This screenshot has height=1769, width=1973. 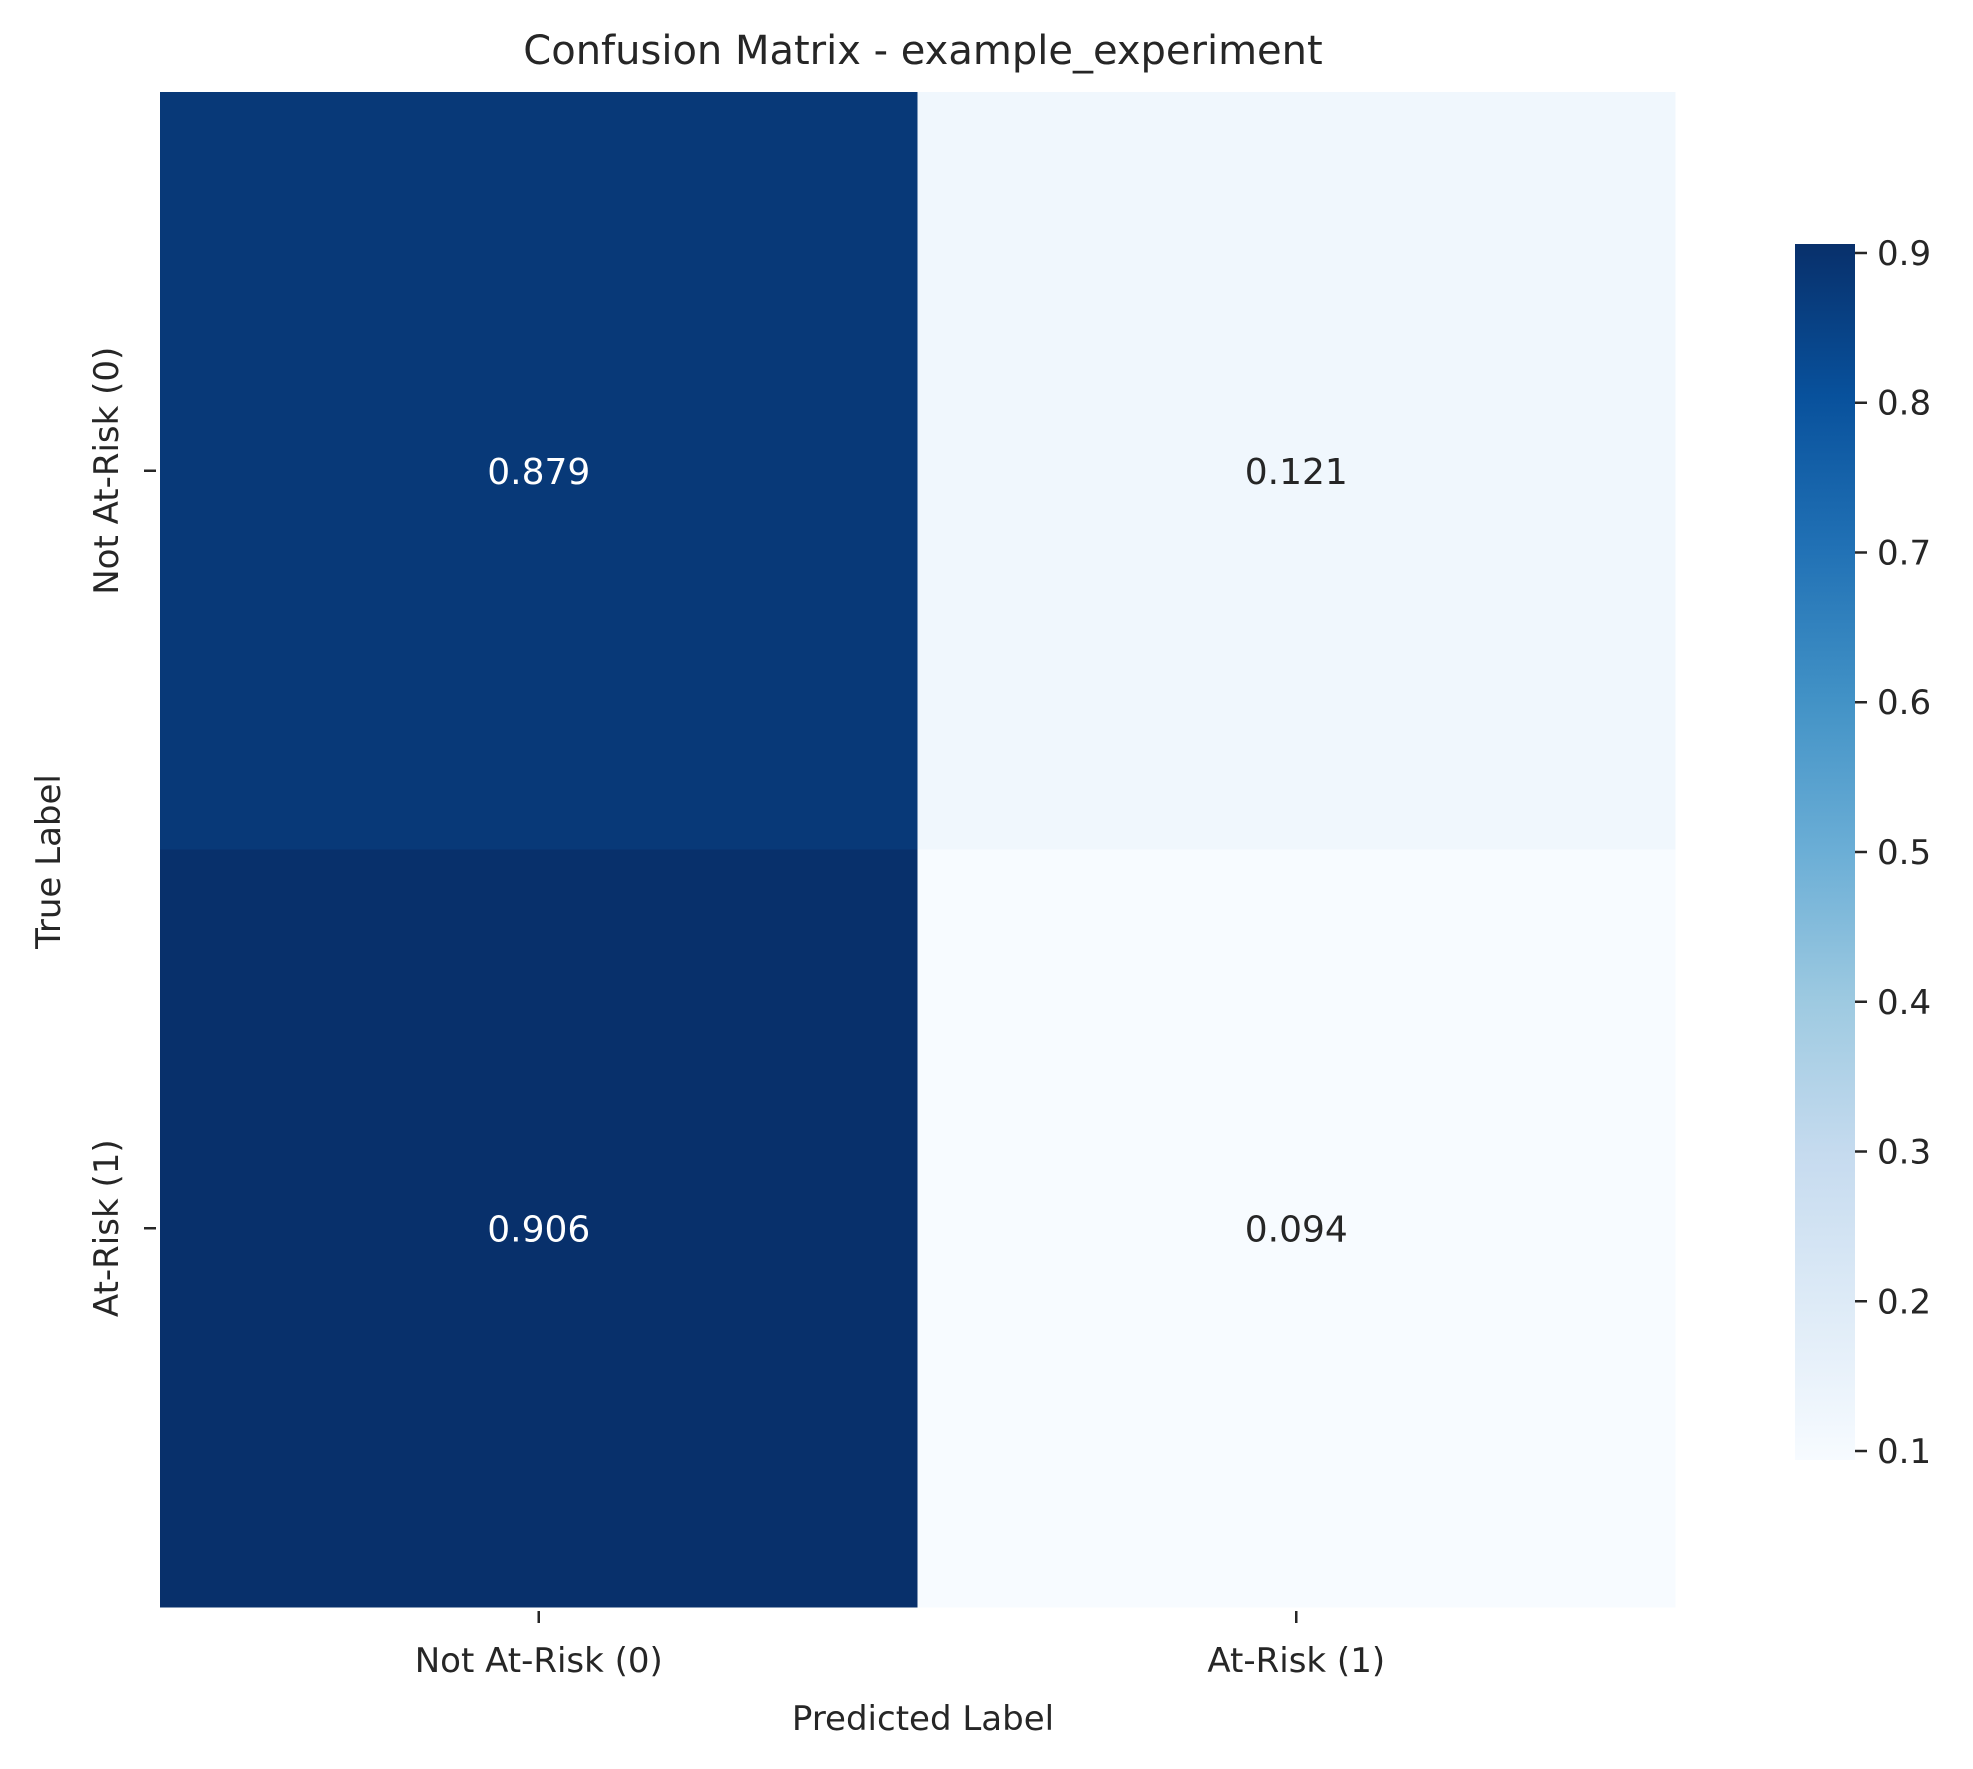 What do you see at coordinates (1904, 1452) in the screenshot?
I see `colorbar-tick-label-0: 0.1` at bounding box center [1904, 1452].